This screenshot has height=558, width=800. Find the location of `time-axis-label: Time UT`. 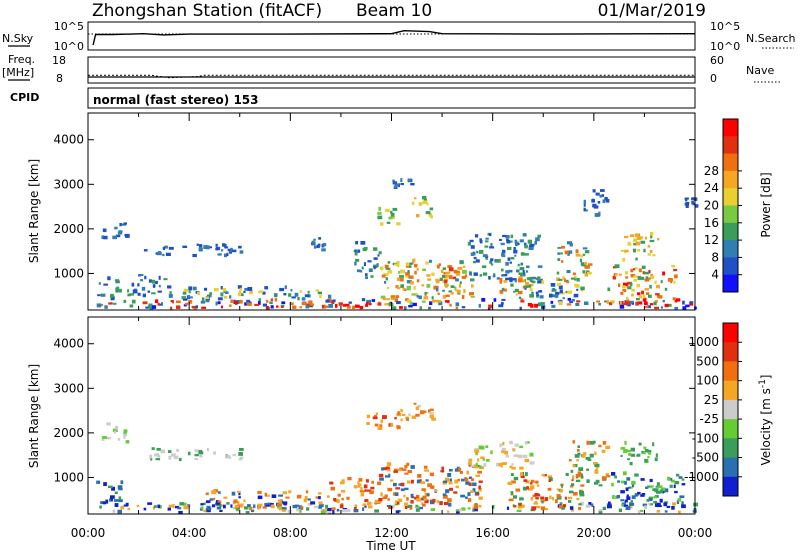

time-axis-label: Time UT is located at coordinates (390, 546).